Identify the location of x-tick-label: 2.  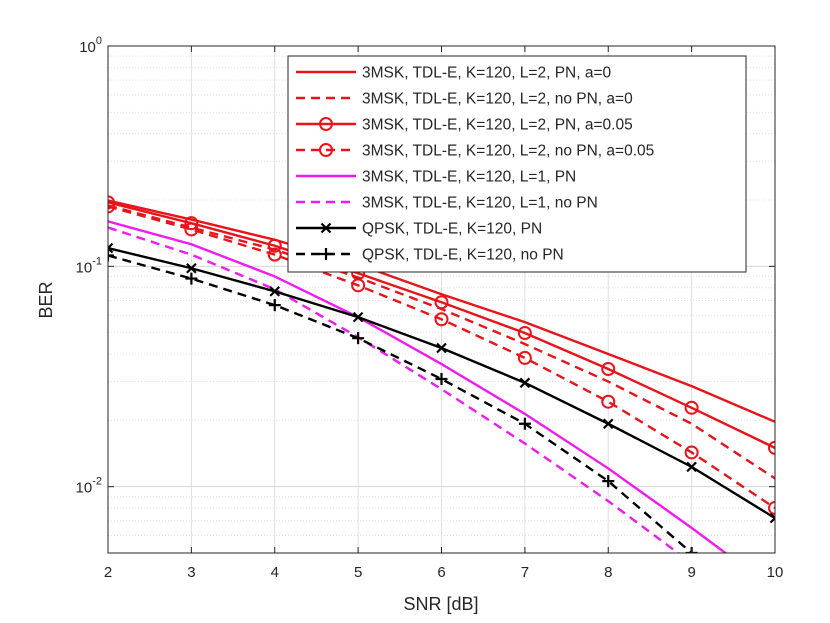
(108, 572).